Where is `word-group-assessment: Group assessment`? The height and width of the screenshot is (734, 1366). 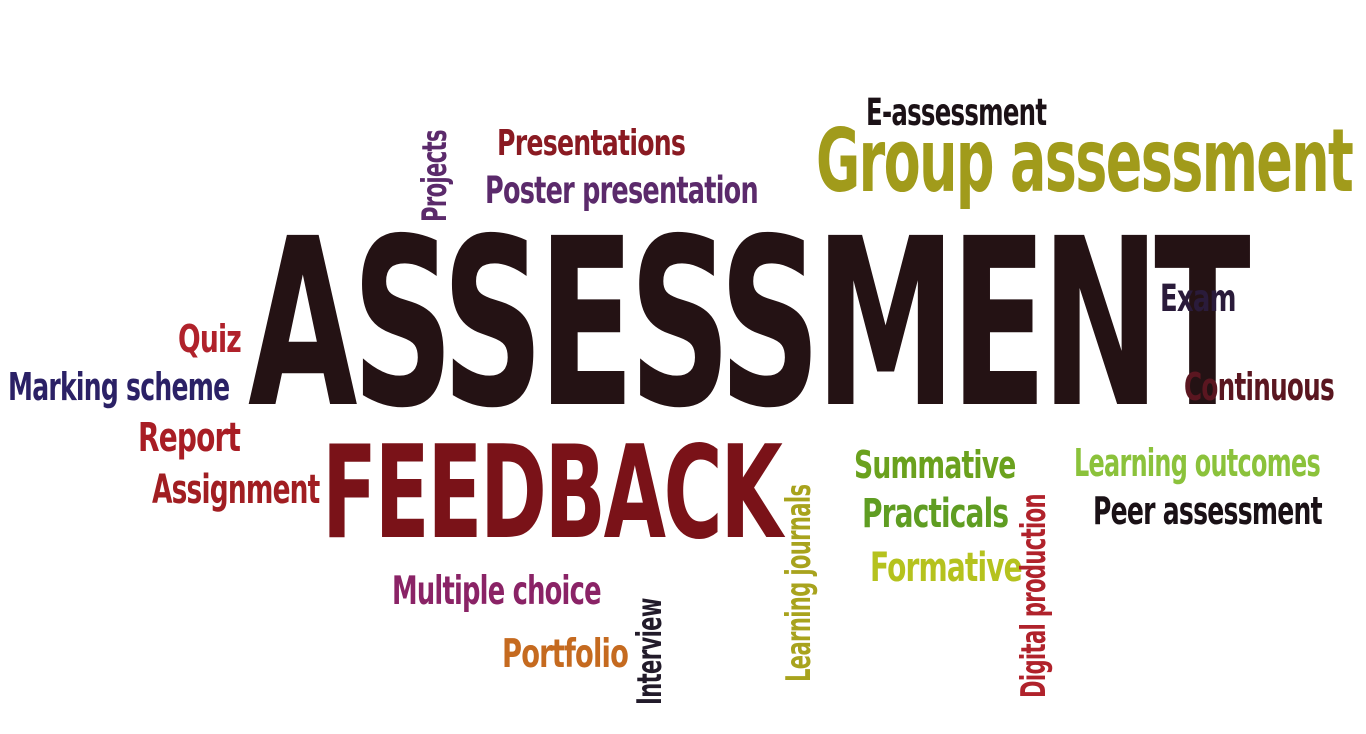
word-group-assessment: Group assessment is located at coordinates (1085, 161).